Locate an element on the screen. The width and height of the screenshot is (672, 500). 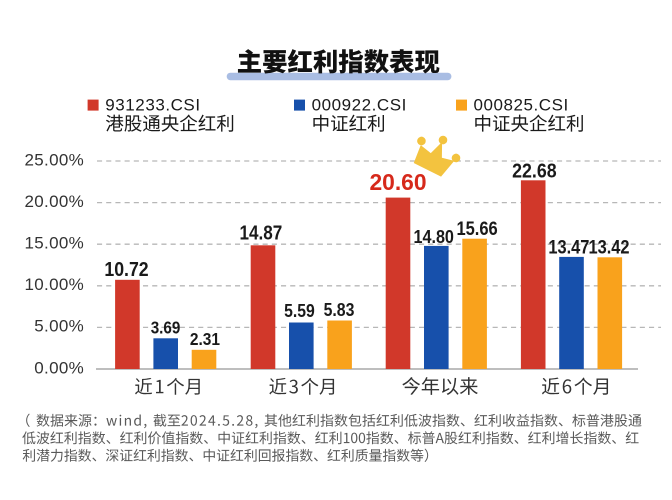
svg-text: 20.60 is located at coordinates (397, 182).